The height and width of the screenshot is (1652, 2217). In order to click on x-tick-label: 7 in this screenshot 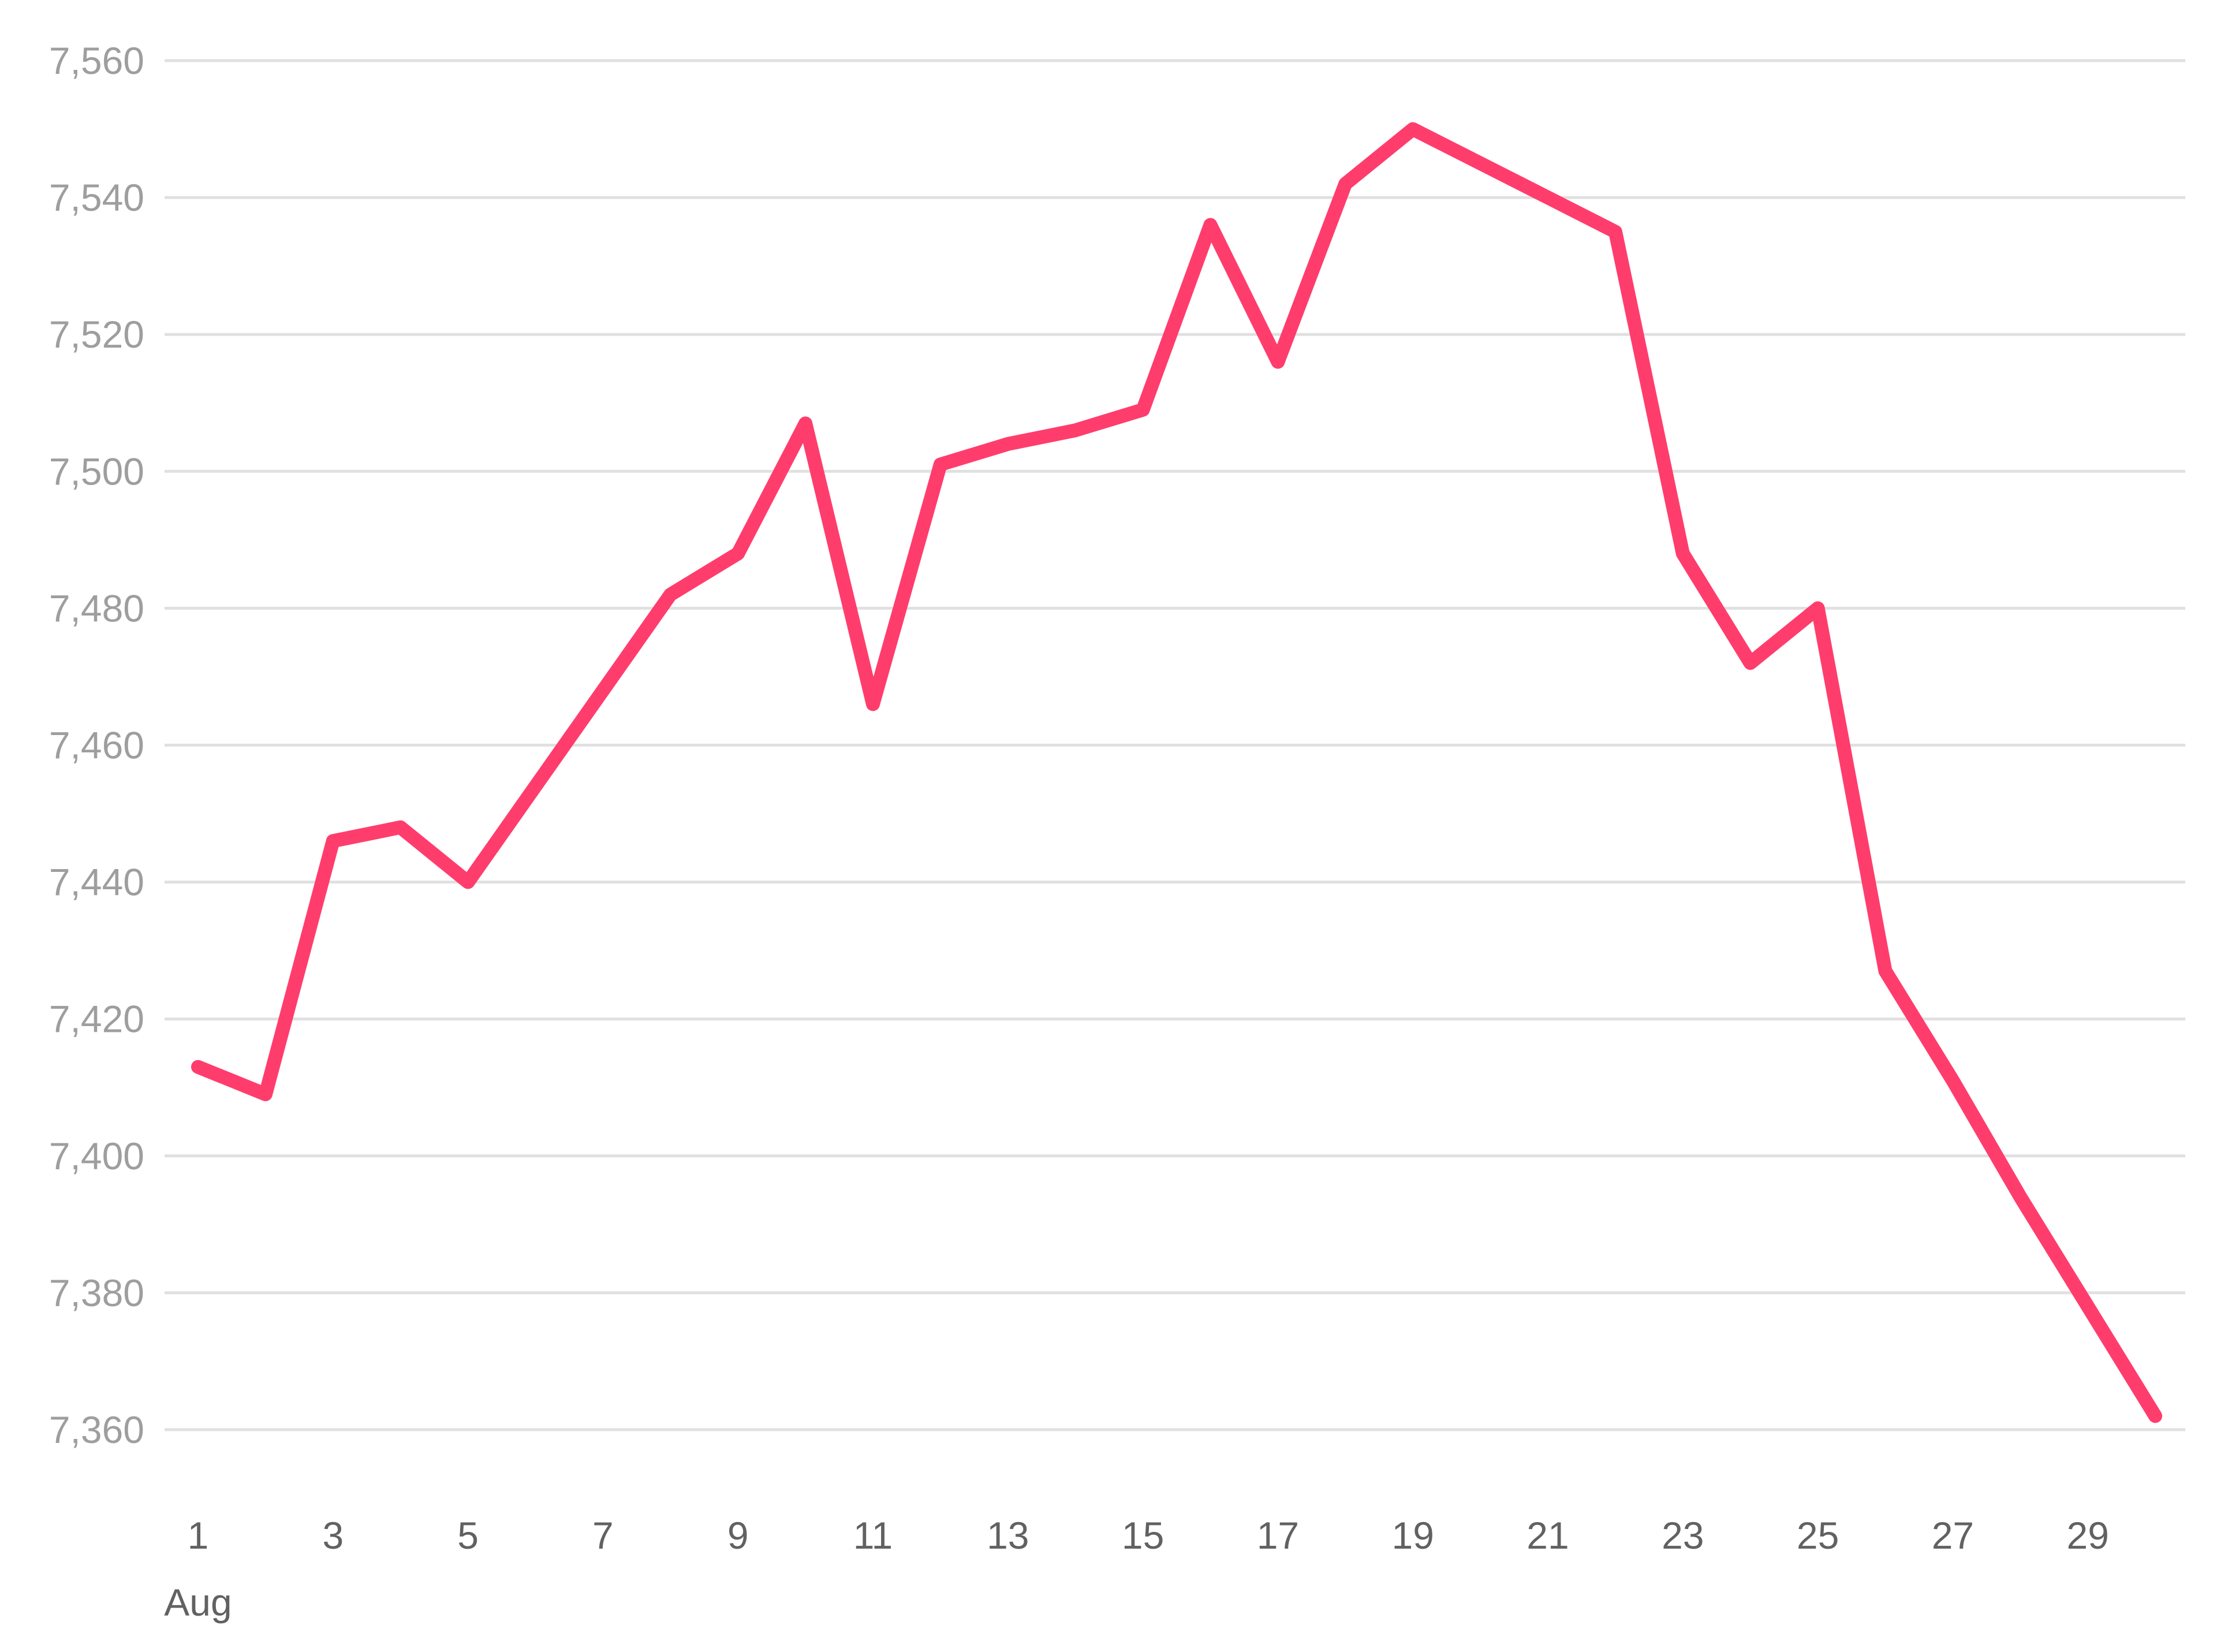, I will do `click(603, 1535)`.